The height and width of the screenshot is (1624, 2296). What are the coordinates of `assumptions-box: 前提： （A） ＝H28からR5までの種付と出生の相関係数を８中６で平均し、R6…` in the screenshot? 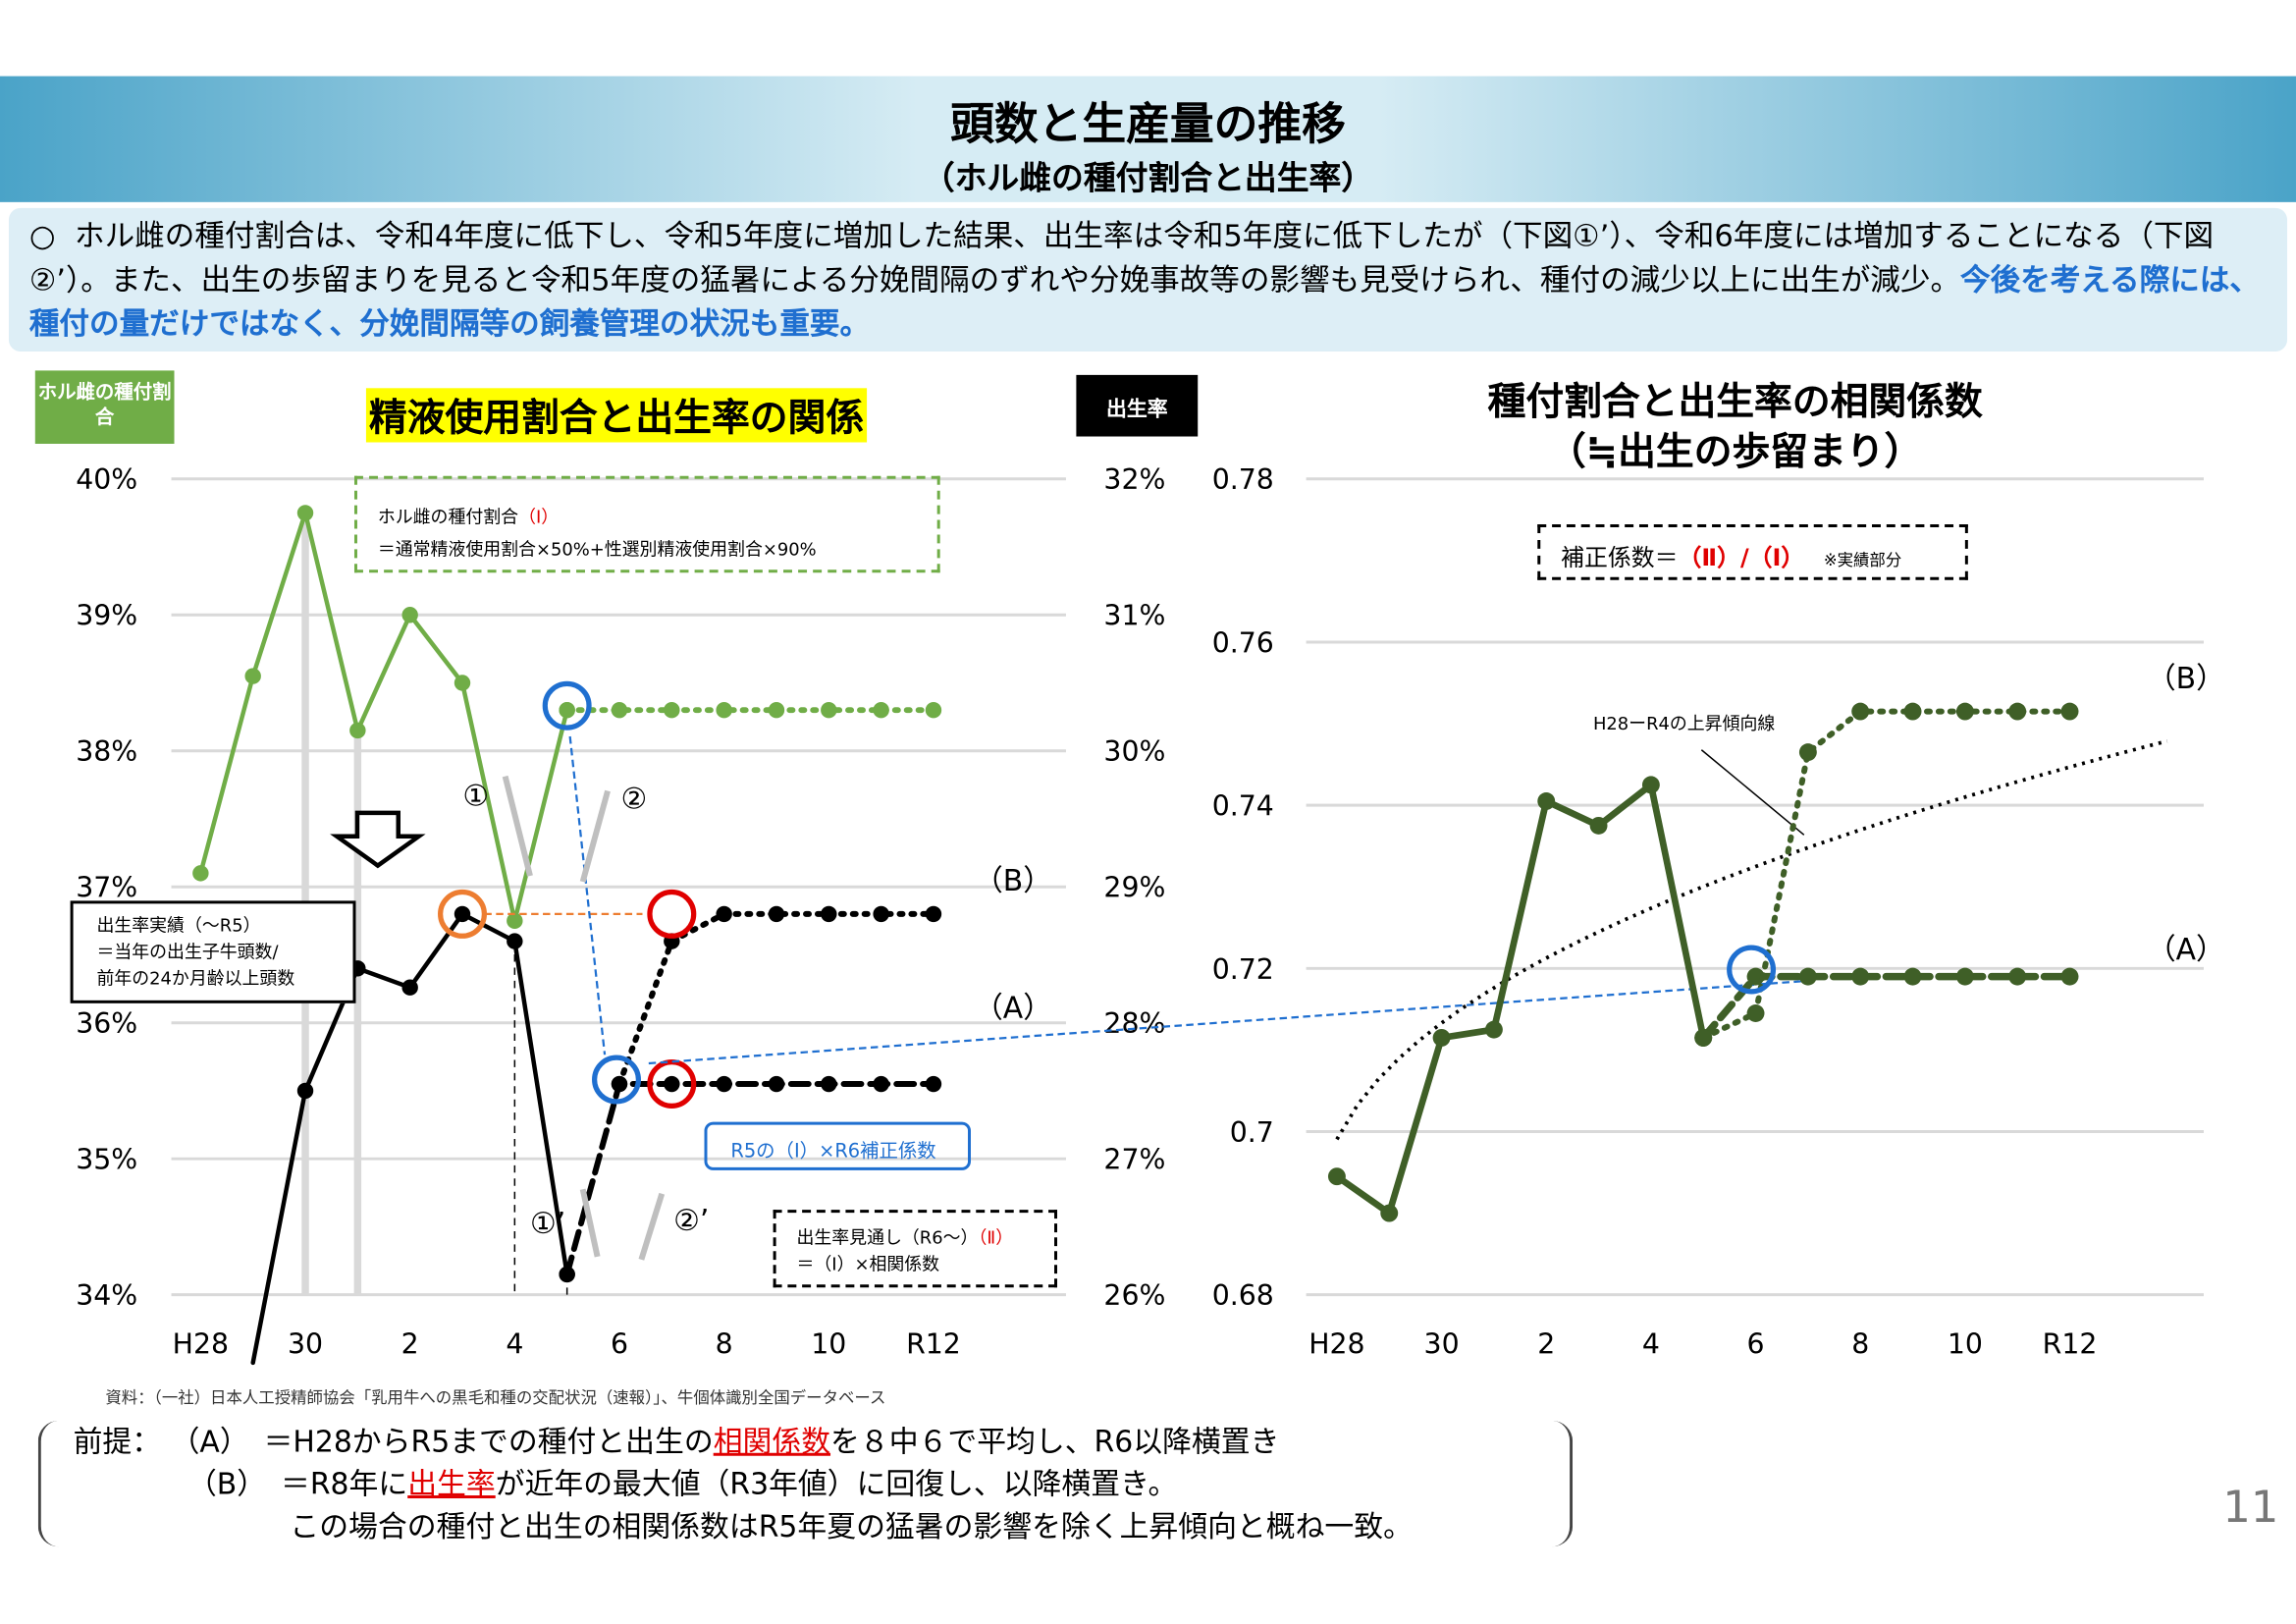 It's located at (805, 1483).